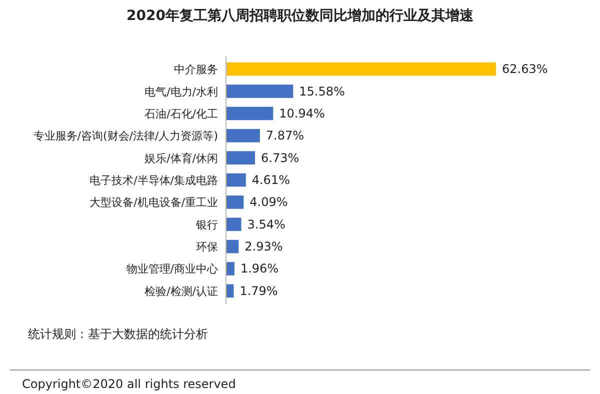  Describe the element at coordinates (259, 269) in the screenshot. I see `data-label: 1.96%` at that location.